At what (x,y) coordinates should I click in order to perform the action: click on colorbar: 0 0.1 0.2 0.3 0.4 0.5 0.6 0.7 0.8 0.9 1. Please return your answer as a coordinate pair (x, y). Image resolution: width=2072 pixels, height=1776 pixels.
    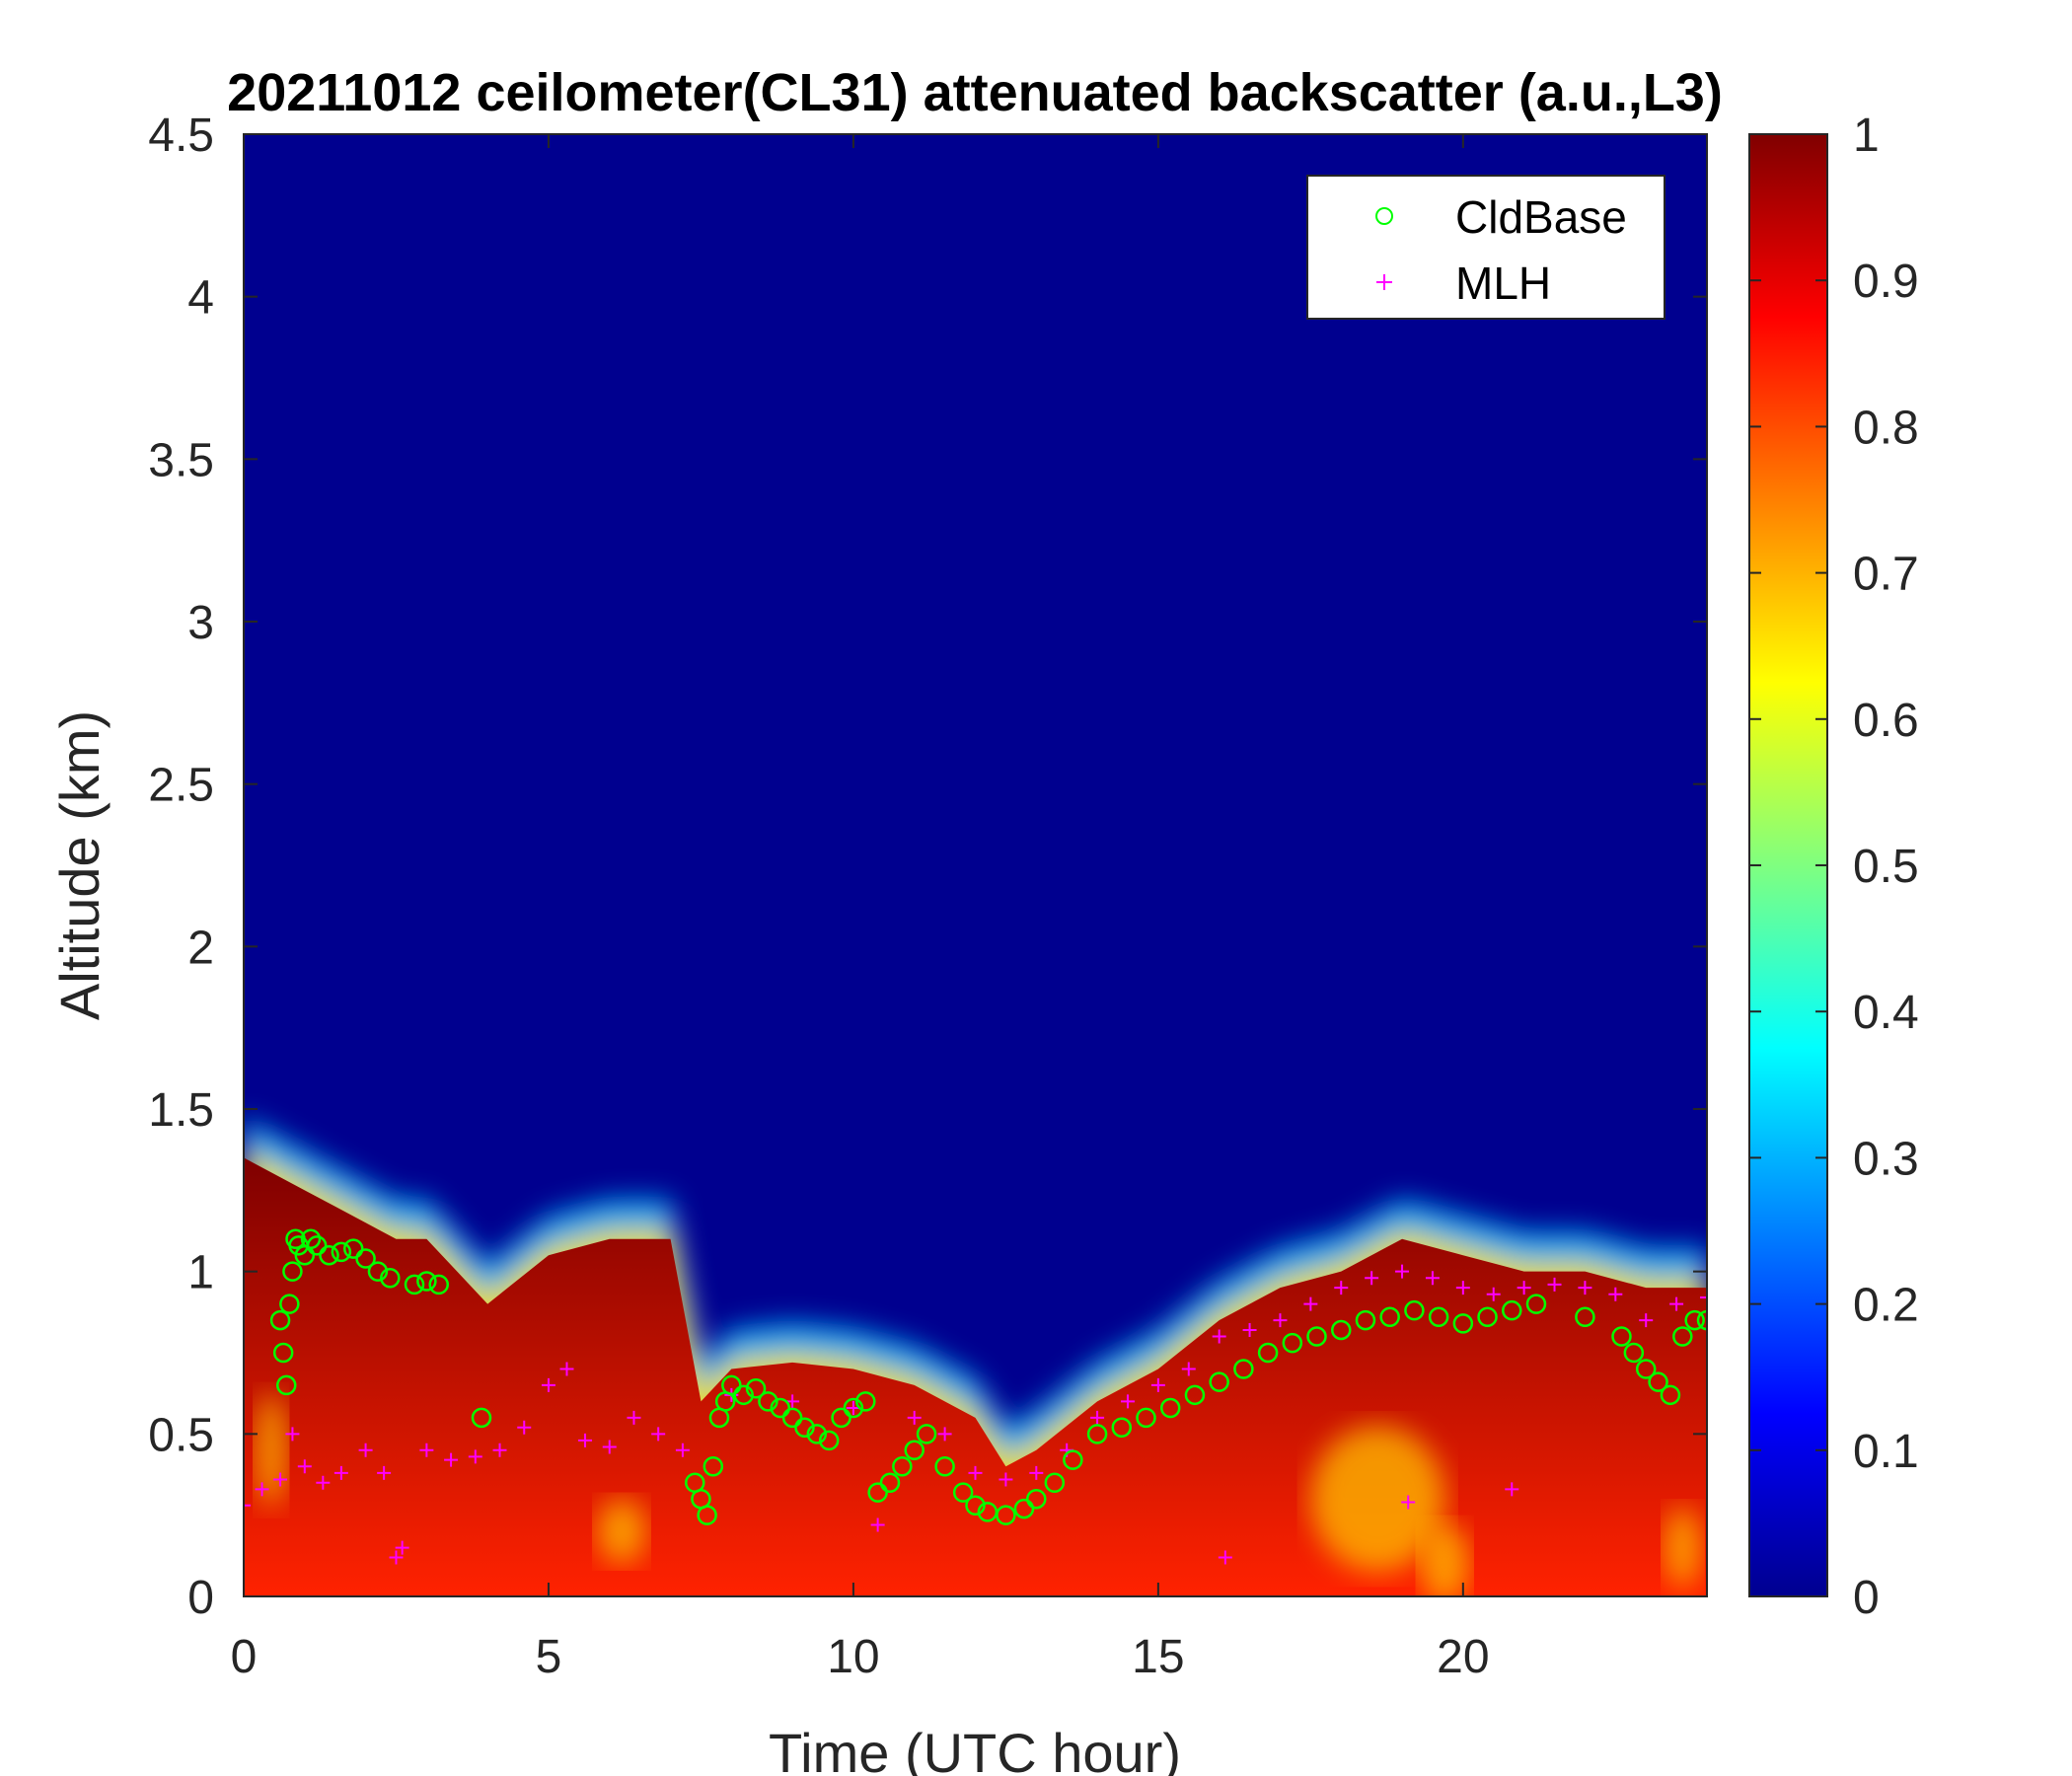
    Looking at the image, I should click on (1833, 867).